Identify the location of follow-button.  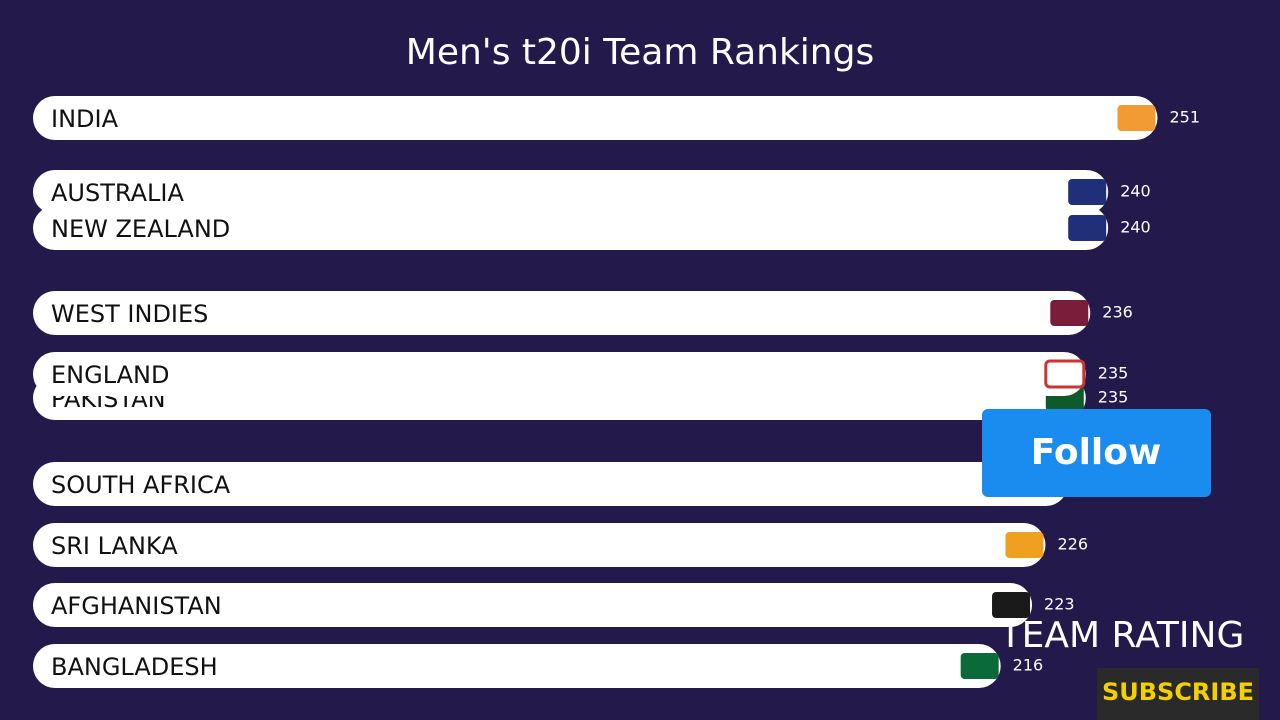
(1096, 453).